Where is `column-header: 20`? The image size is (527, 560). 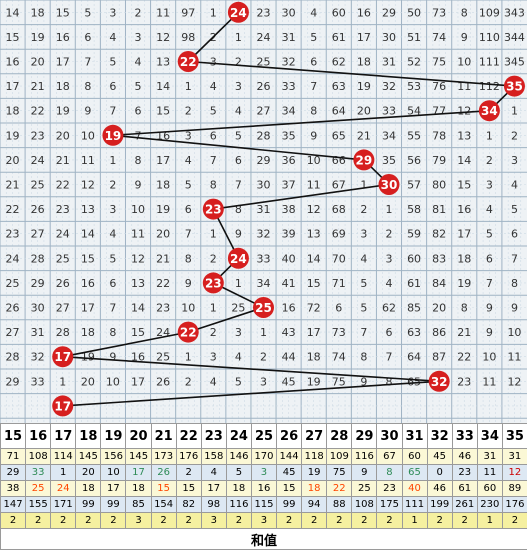
column-header: 20 is located at coordinates (138, 436).